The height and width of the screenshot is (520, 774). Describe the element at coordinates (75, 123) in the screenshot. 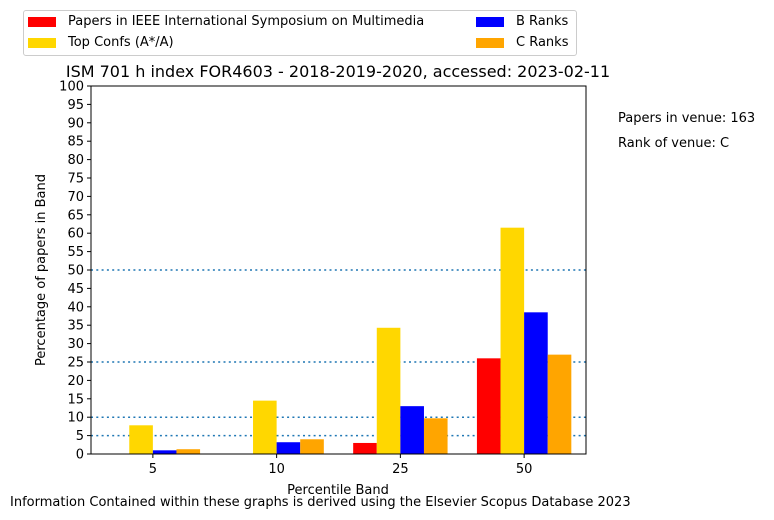

I see `y-tick-label: 90` at that location.